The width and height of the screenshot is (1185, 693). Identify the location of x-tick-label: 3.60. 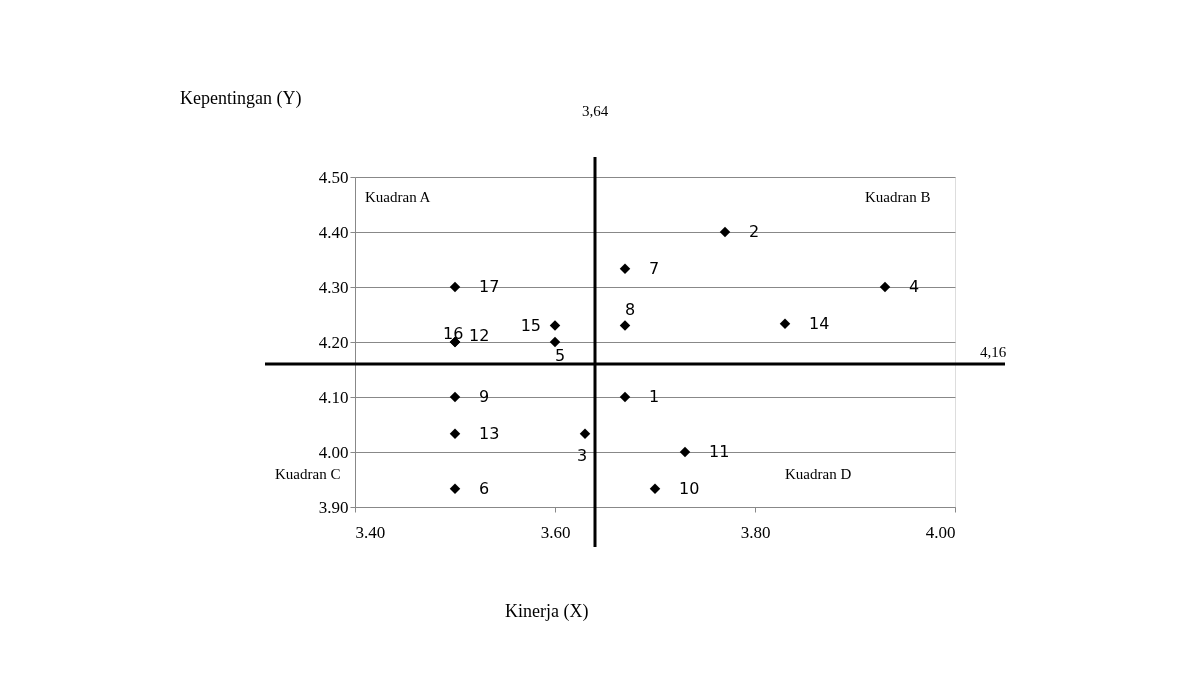
(555, 532).